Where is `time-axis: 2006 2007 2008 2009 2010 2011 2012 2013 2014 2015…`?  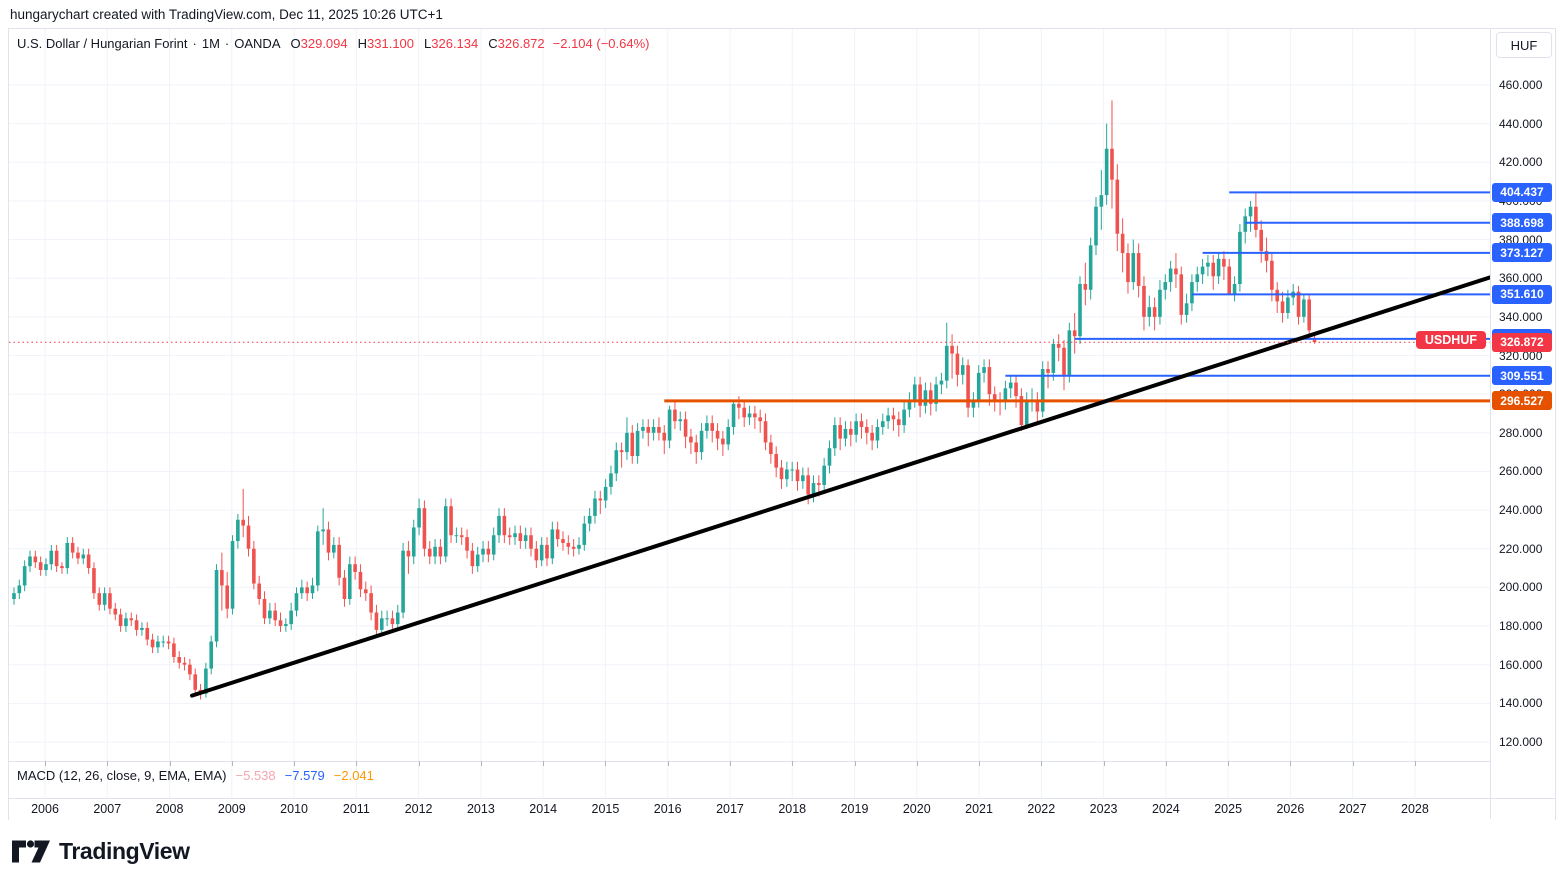
time-axis: 2006 2007 2008 2009 2010 2011 2012 2013 2014 2015… is located at coordinates (782, 809).